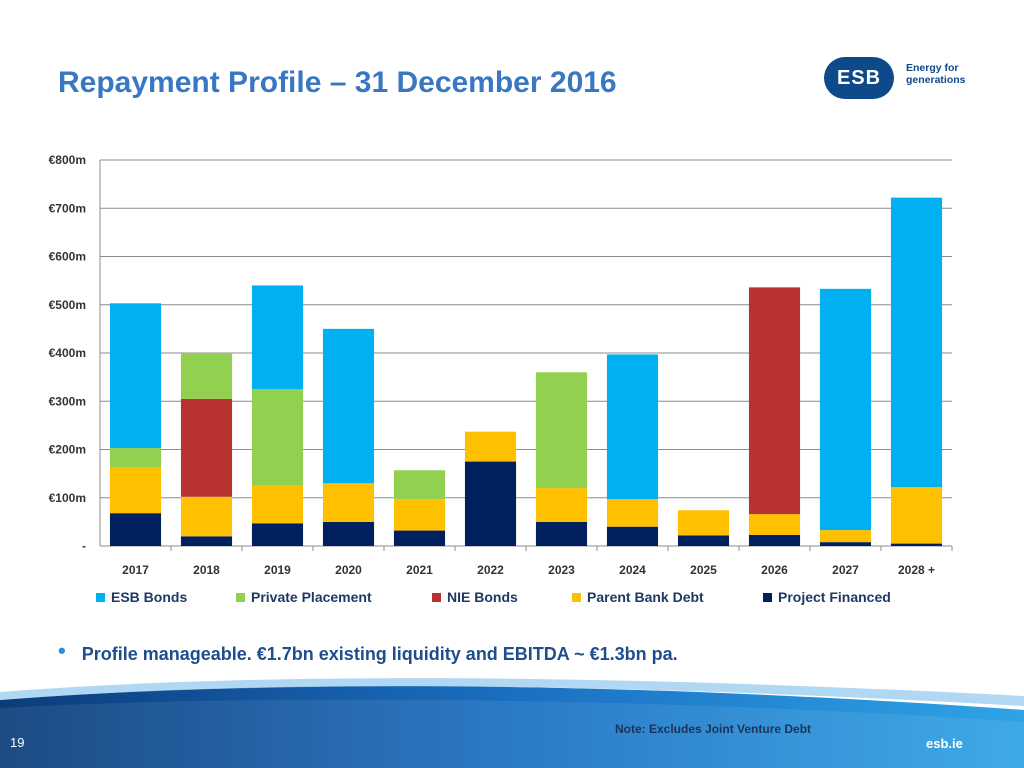 This screenshot has height=768, width=1024. Describe the element at coordinates (512, 723) in the screenshot. I see `footer-wave-band` at that location.